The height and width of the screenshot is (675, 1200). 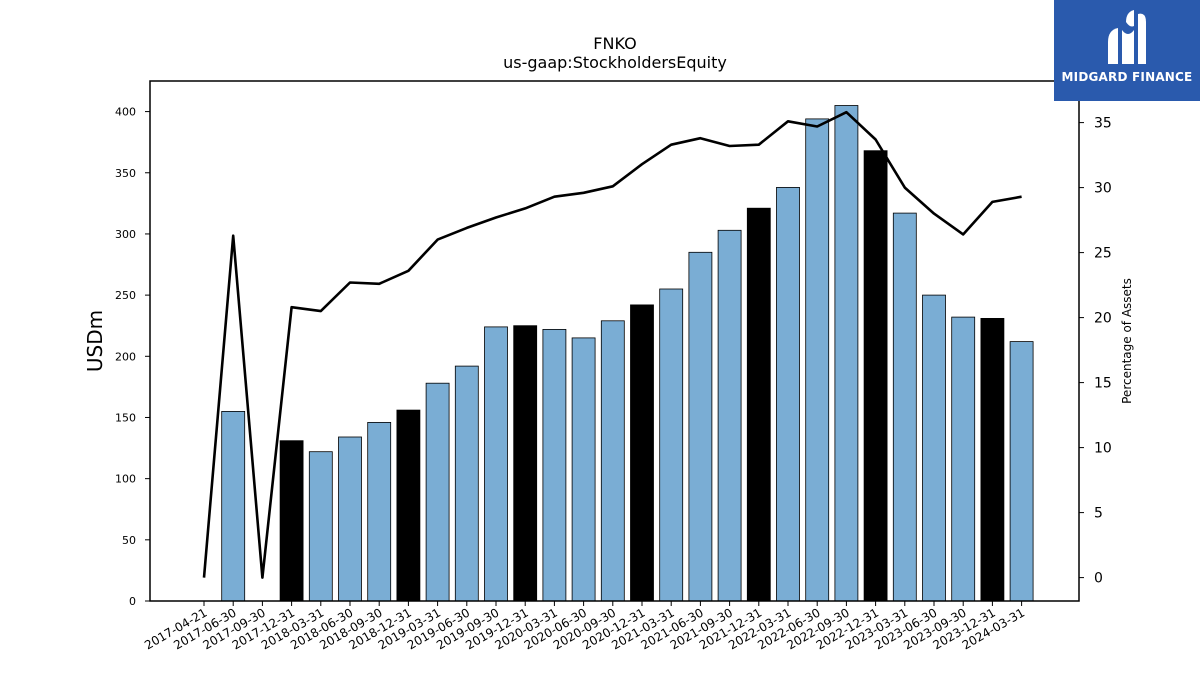 What do you see at coordinates (125, 417) in the screenshot?
I see `y-tick-label: 150` at bounding box center [125, 417].